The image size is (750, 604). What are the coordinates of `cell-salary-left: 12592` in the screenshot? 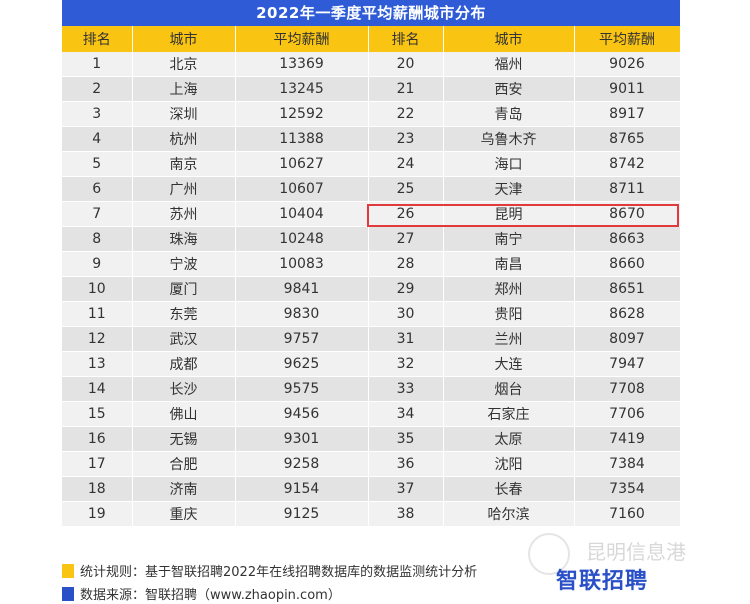 It's located at (302, 114).